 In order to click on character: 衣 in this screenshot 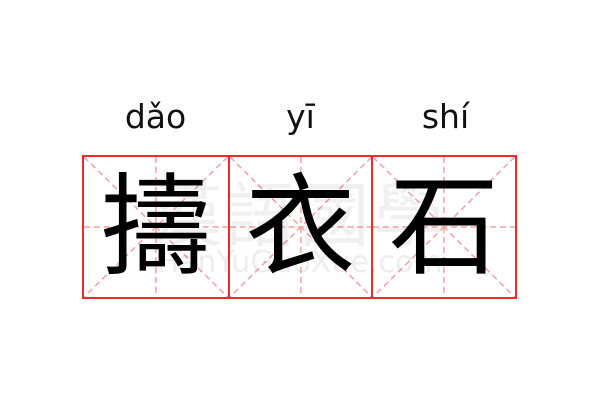, I will do `click(300, 227)`.